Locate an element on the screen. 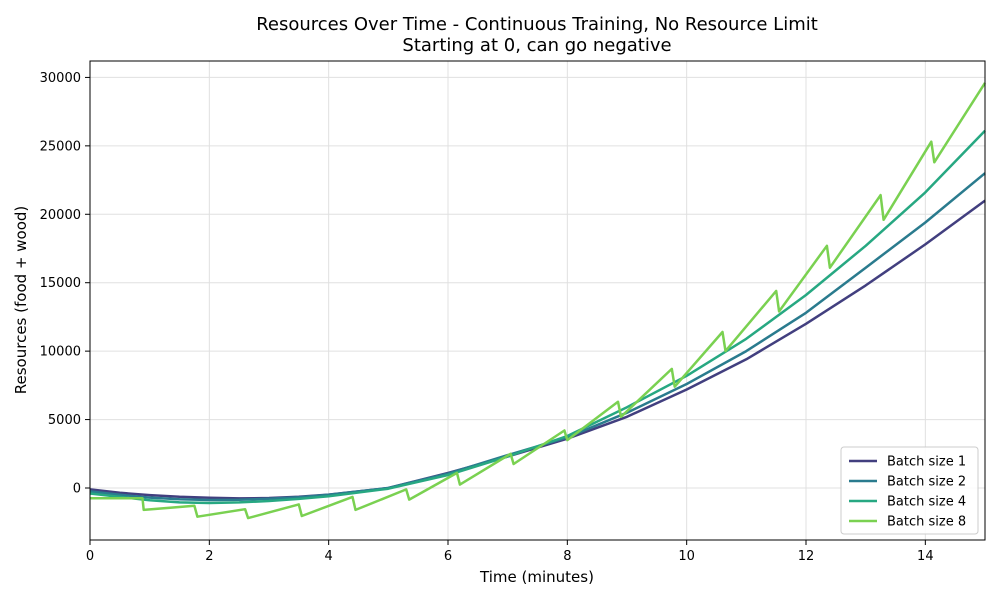  x-tick-label: 4 is located at coordinates (329, 556).